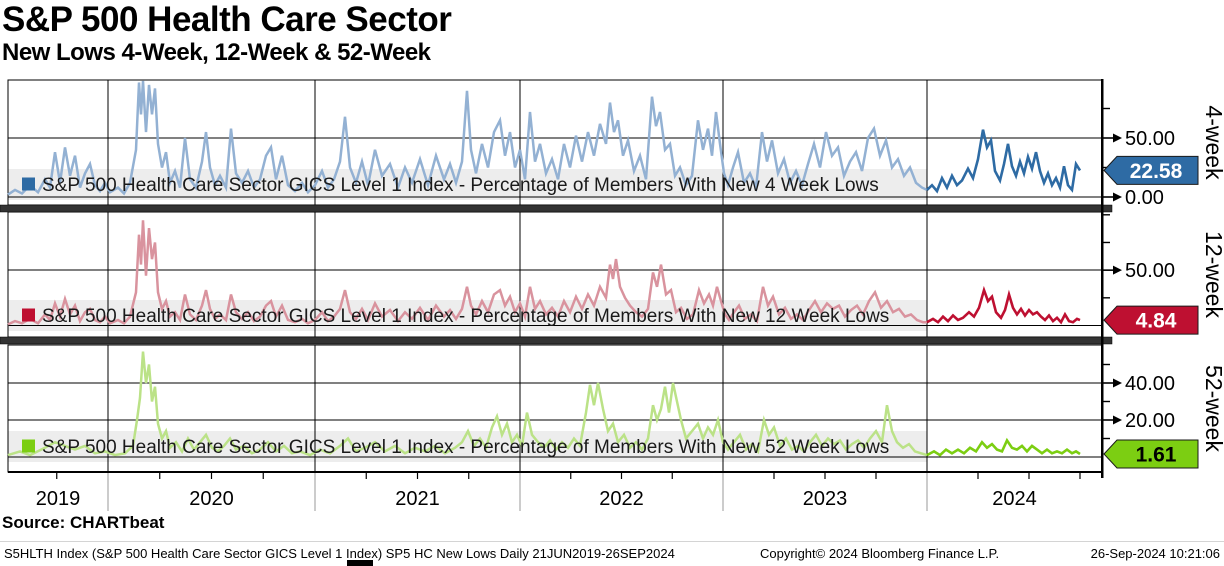 The width and height of the screenshot is (1224, 566). I want to click on value-badge-label: 4.84, so click(1156, 321).